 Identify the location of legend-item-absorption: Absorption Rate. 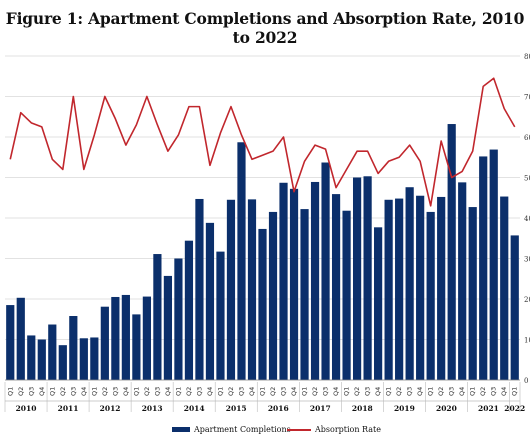
(334, 429).